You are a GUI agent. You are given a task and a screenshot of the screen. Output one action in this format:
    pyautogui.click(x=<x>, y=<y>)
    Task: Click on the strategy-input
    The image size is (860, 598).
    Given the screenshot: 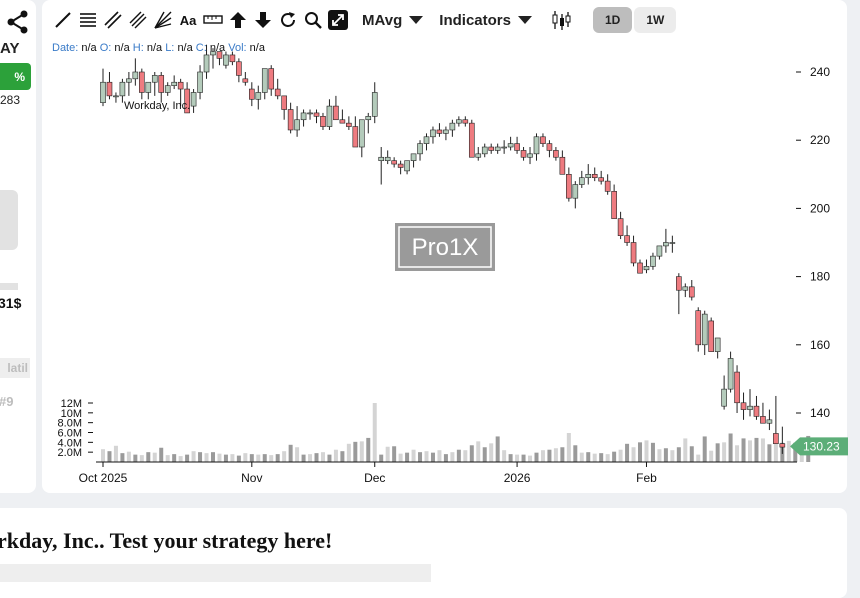 What is the action you would take?
    pyautogui.click(x=215, y=573)
    